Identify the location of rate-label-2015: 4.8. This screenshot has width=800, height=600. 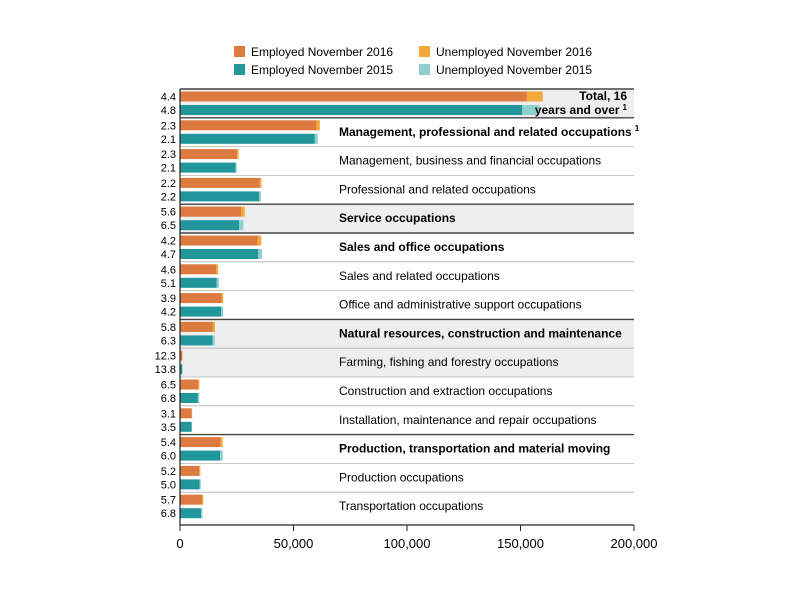
(168, 111).